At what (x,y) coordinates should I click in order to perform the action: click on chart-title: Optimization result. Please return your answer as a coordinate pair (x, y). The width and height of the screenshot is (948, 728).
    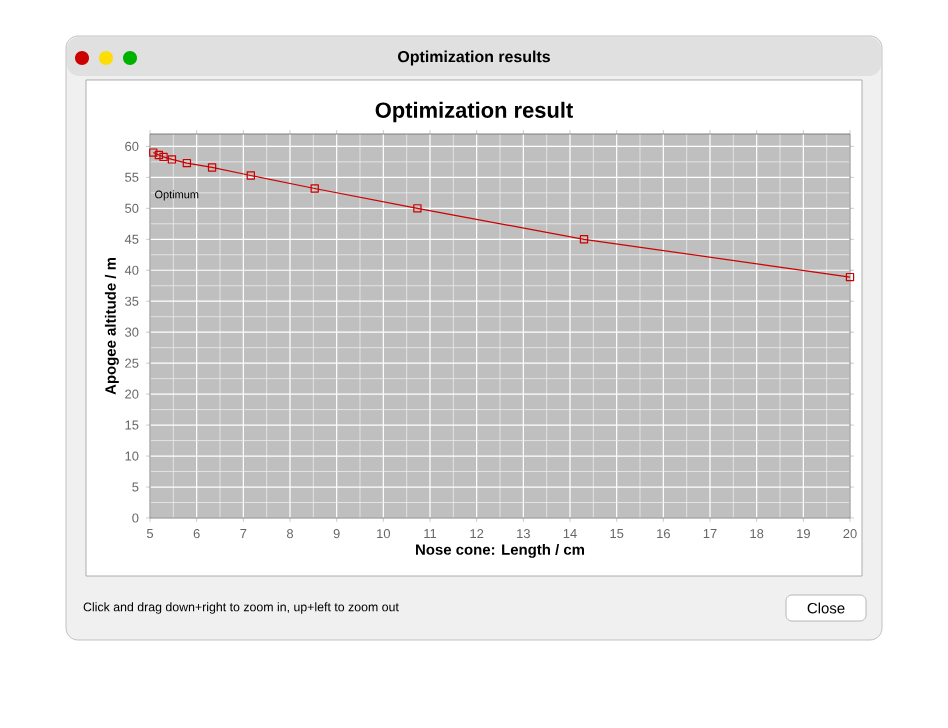
    Looking at the image, I should click on (474, 112).